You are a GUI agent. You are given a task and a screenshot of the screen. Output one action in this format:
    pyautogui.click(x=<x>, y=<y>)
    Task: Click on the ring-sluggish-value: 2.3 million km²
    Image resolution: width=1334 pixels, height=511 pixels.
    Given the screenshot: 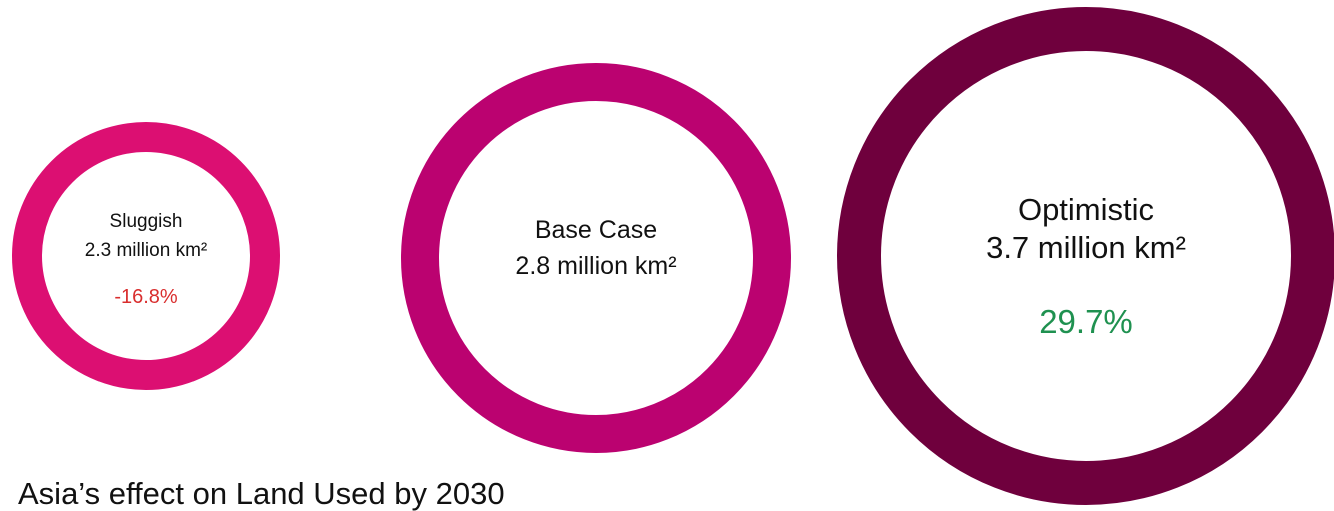 What is the action you would take?
    pyautogui.click(x=146, y=250)
    